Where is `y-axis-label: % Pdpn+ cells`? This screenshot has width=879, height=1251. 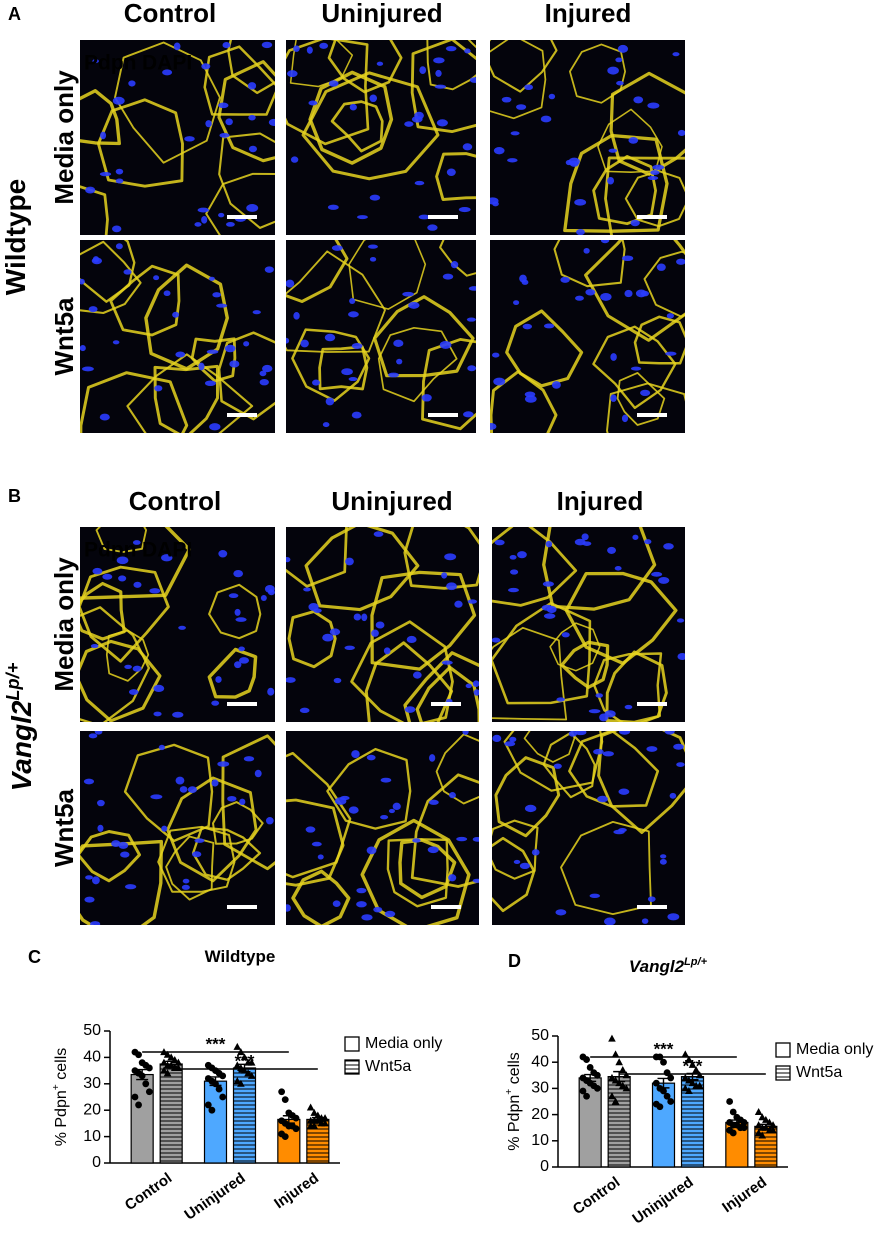 y-axis-label: % Pdpn+ cells is located at coordinates (513, 1101).